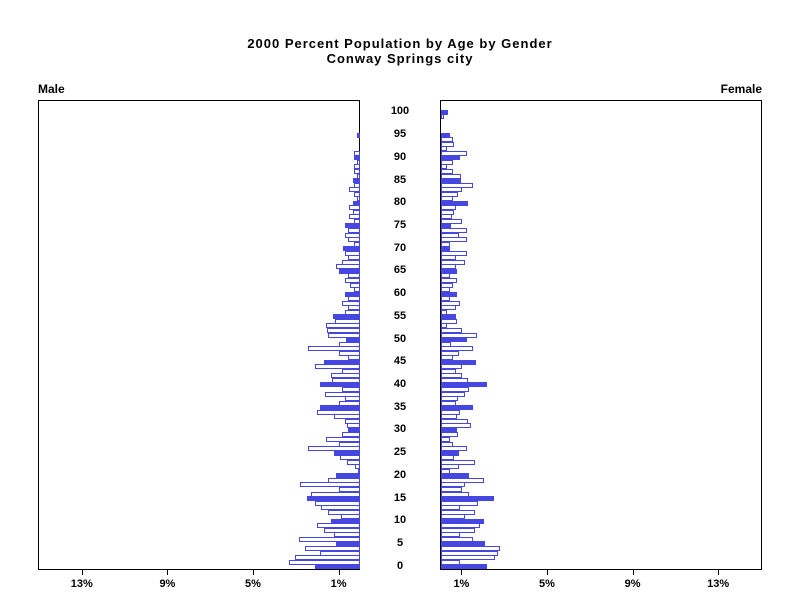 The width and height of the screenshot is (800, 600). Describe the element at coordinates (338, 584) in the screenshot. I see `male-pct-label-1: 1%` at that location.